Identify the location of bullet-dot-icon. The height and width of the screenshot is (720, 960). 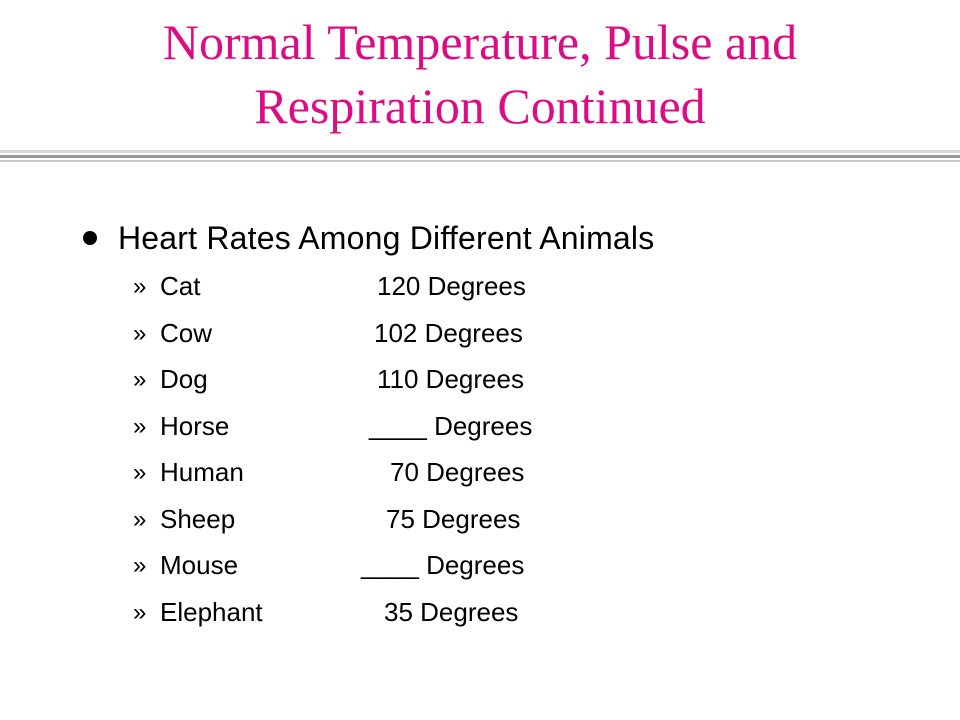
(90, 238).